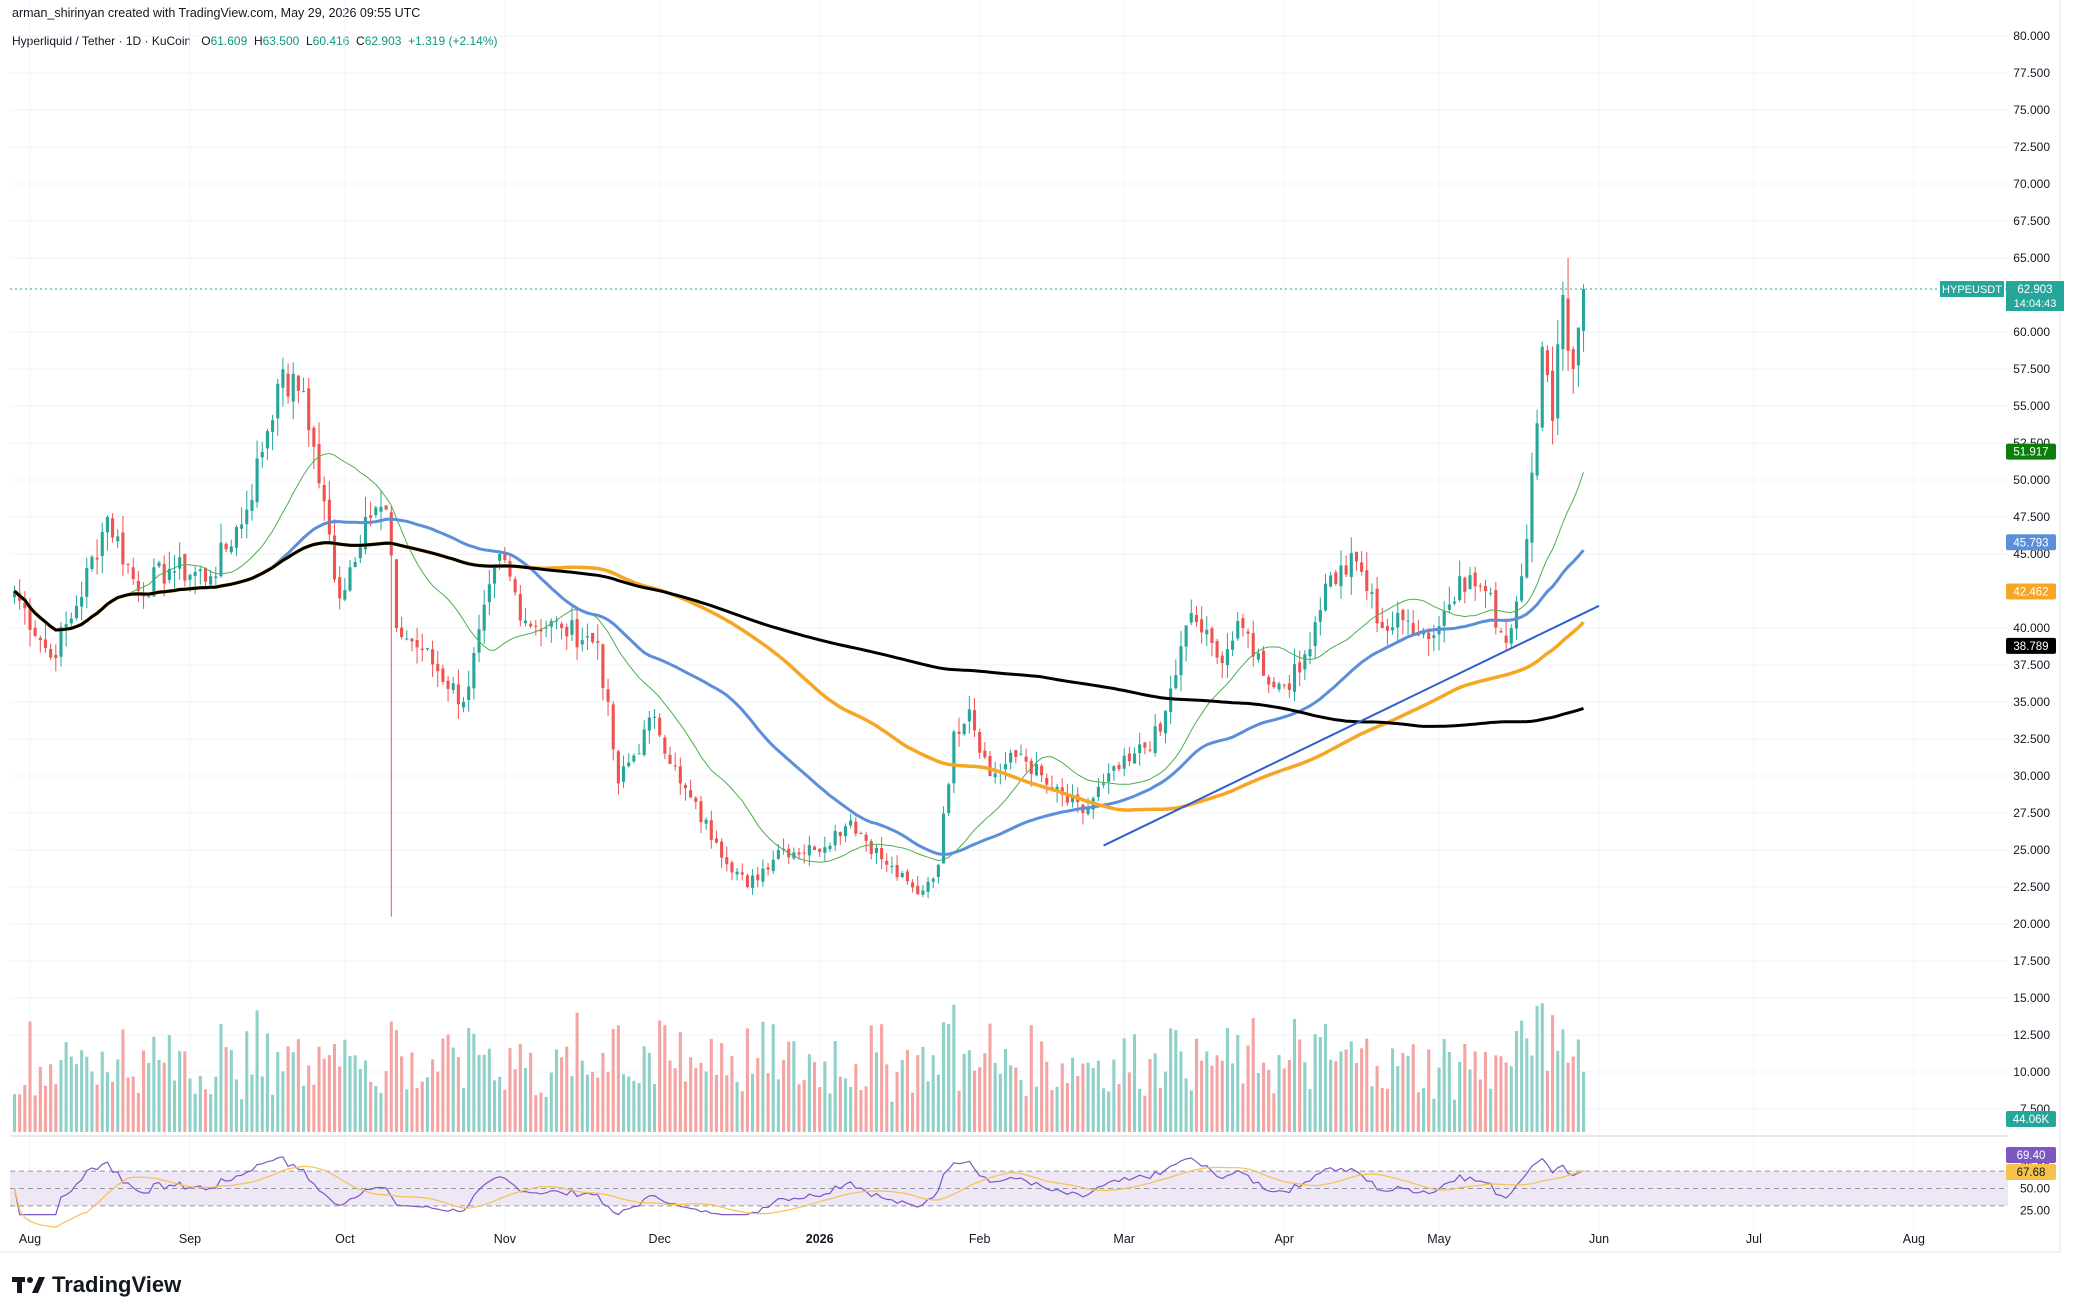  I want to click on tradingview-logo: TradingView, so click(96, 1285).